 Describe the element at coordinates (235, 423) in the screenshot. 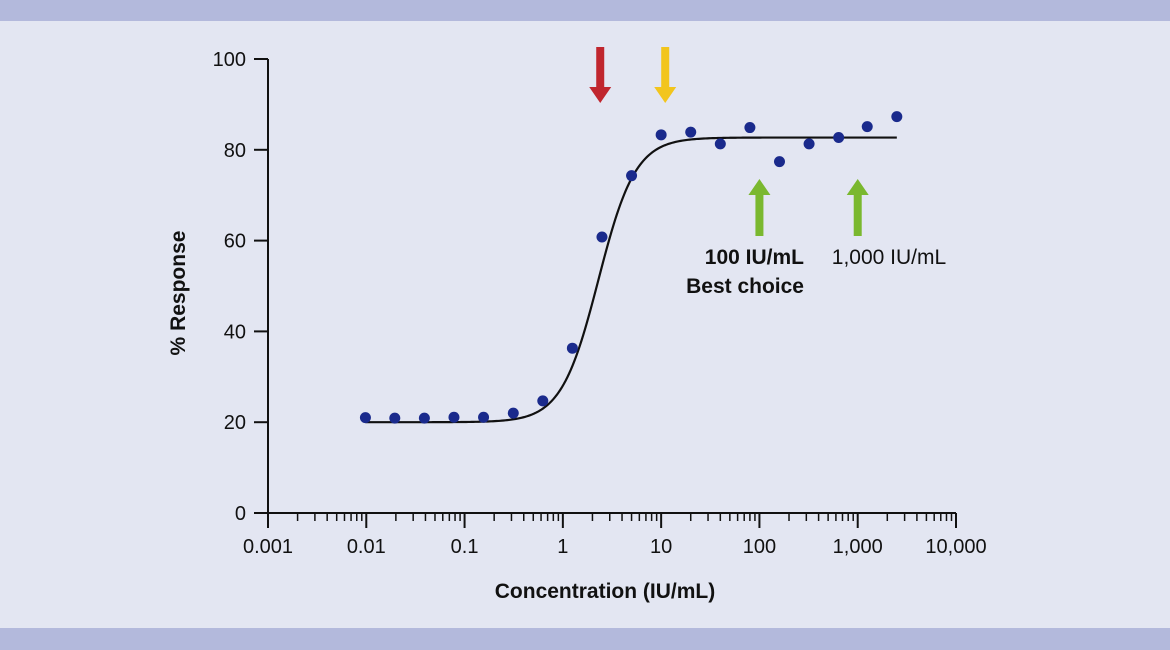

I see `y-tick-label: 20` at that location.